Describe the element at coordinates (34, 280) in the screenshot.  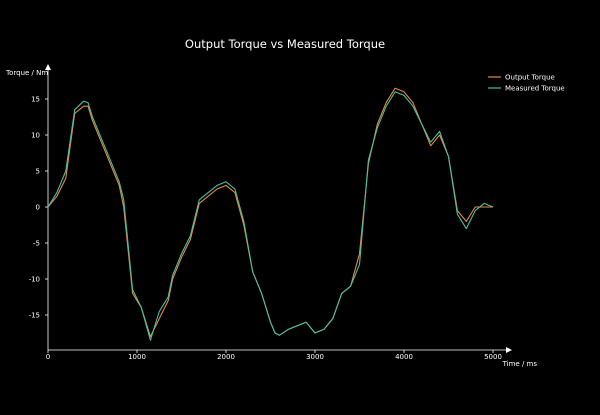
I see `y-tick-label: -10` at that location.